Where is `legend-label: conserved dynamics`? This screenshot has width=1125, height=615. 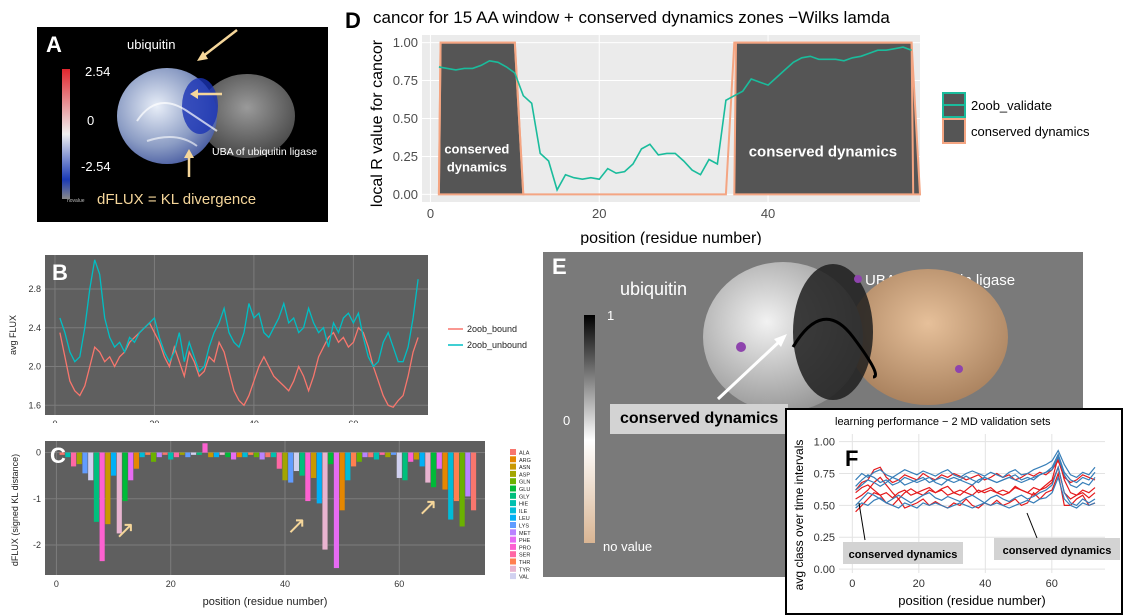 legend-label: conserved dynamics is located at coordinates (1030, 131).